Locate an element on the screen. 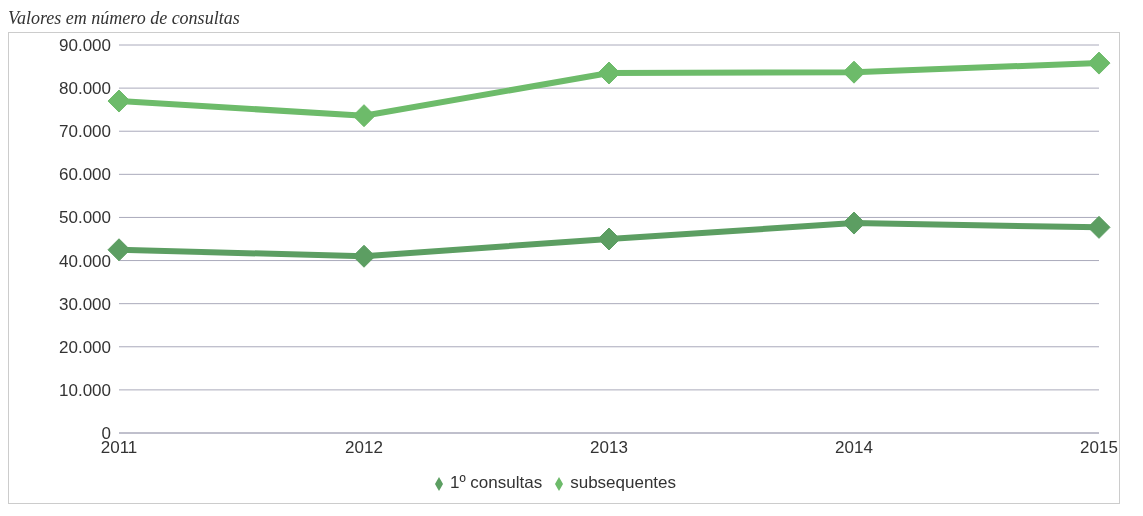 This screenshot has height=516, width=1143. y-tick-label: 90.000 is located at coordinates (85, 46).